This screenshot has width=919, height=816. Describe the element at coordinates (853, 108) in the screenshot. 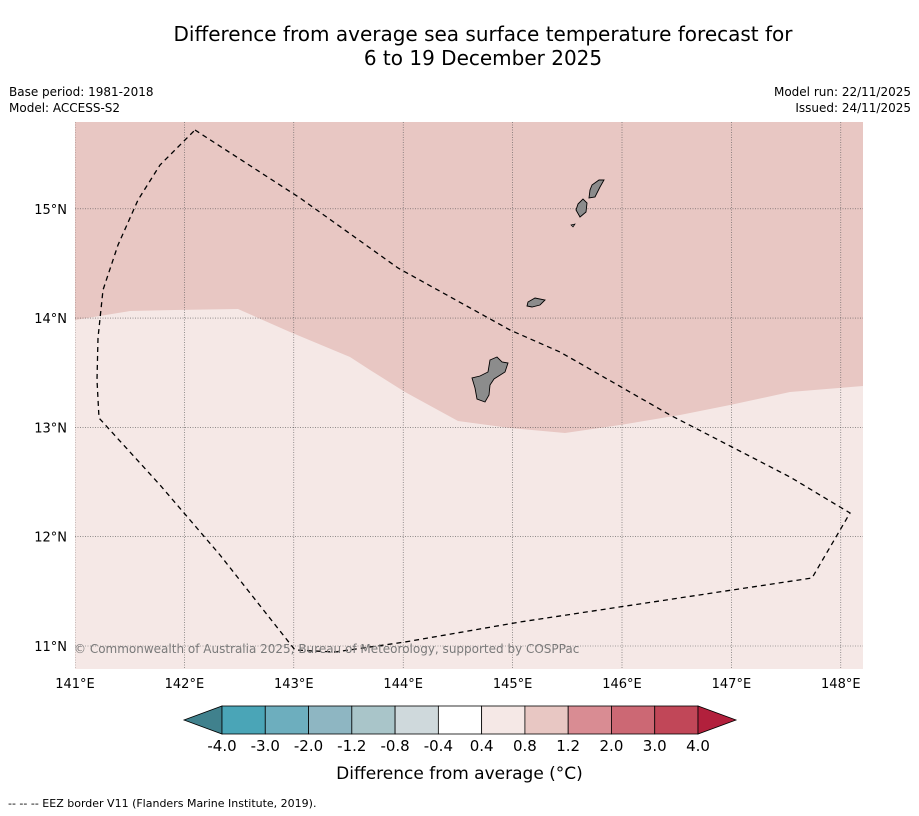

I see `issued-date: Issued: 24/11/2025` at that location.